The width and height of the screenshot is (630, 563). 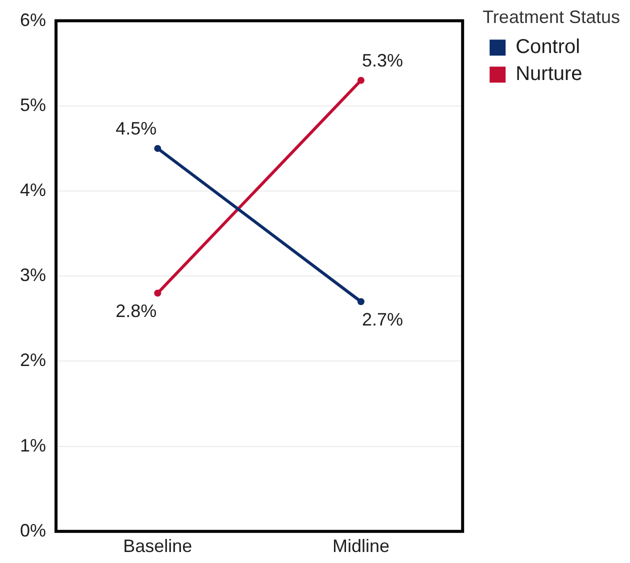 What do you see at coordinates (136, 128) in the screenshot?
I see `data-label: 4.5%` at bounding box center [136, 128].